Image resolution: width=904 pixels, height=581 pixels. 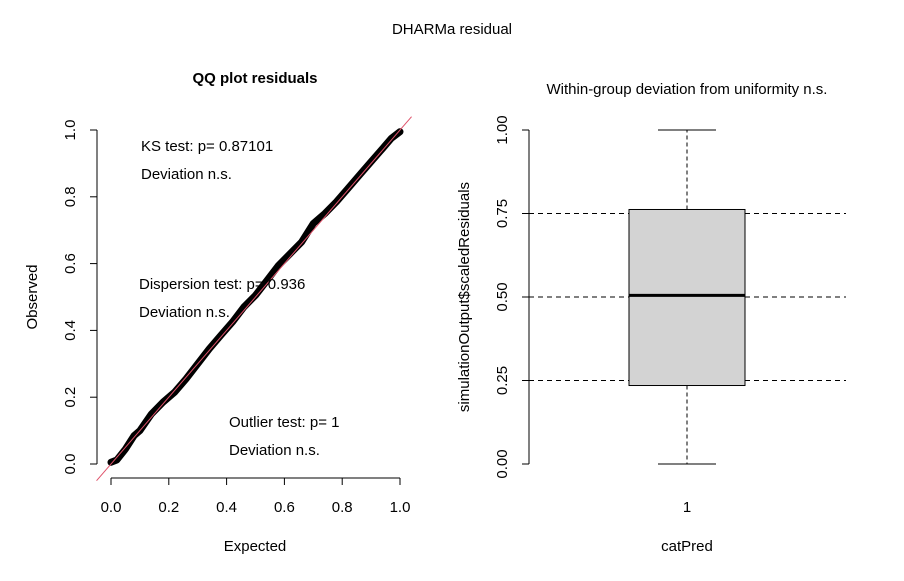 I want to click on qq-y-axis-label: Observed, so click(x=32, y=296).